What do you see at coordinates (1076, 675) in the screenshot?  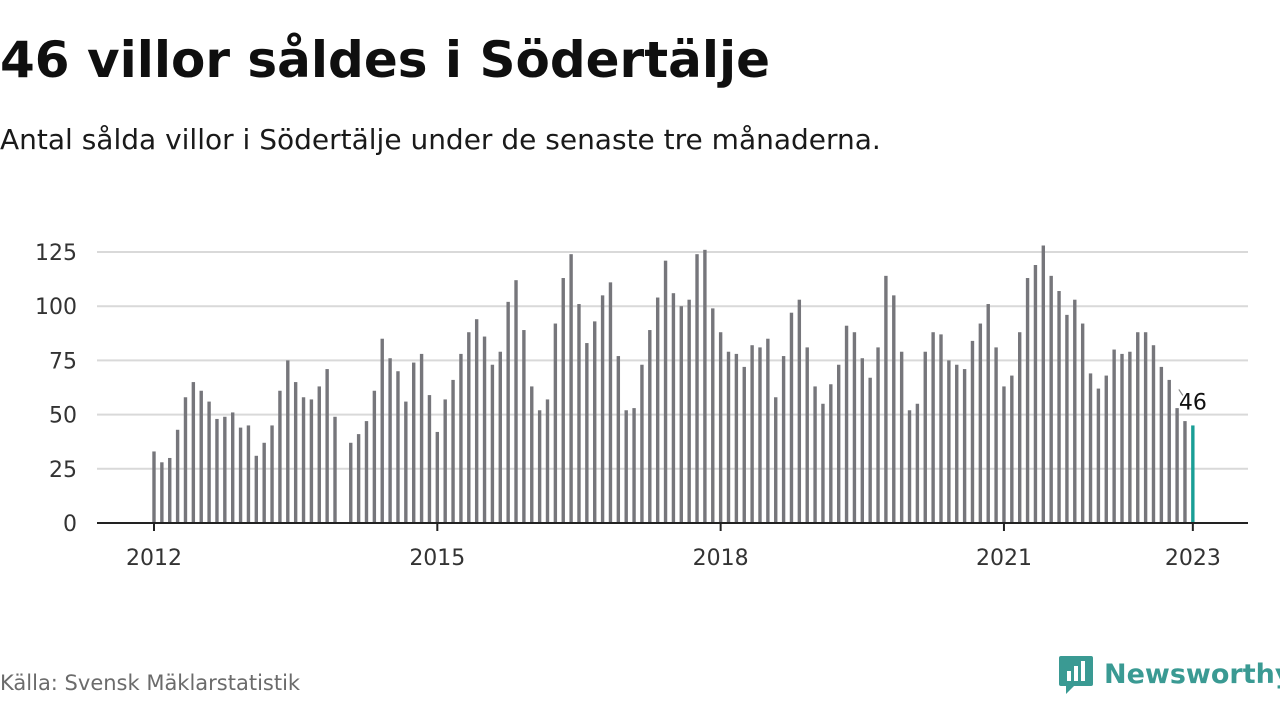 I see `newsworthy-logo-icon` at bounding box center [1076, 675].